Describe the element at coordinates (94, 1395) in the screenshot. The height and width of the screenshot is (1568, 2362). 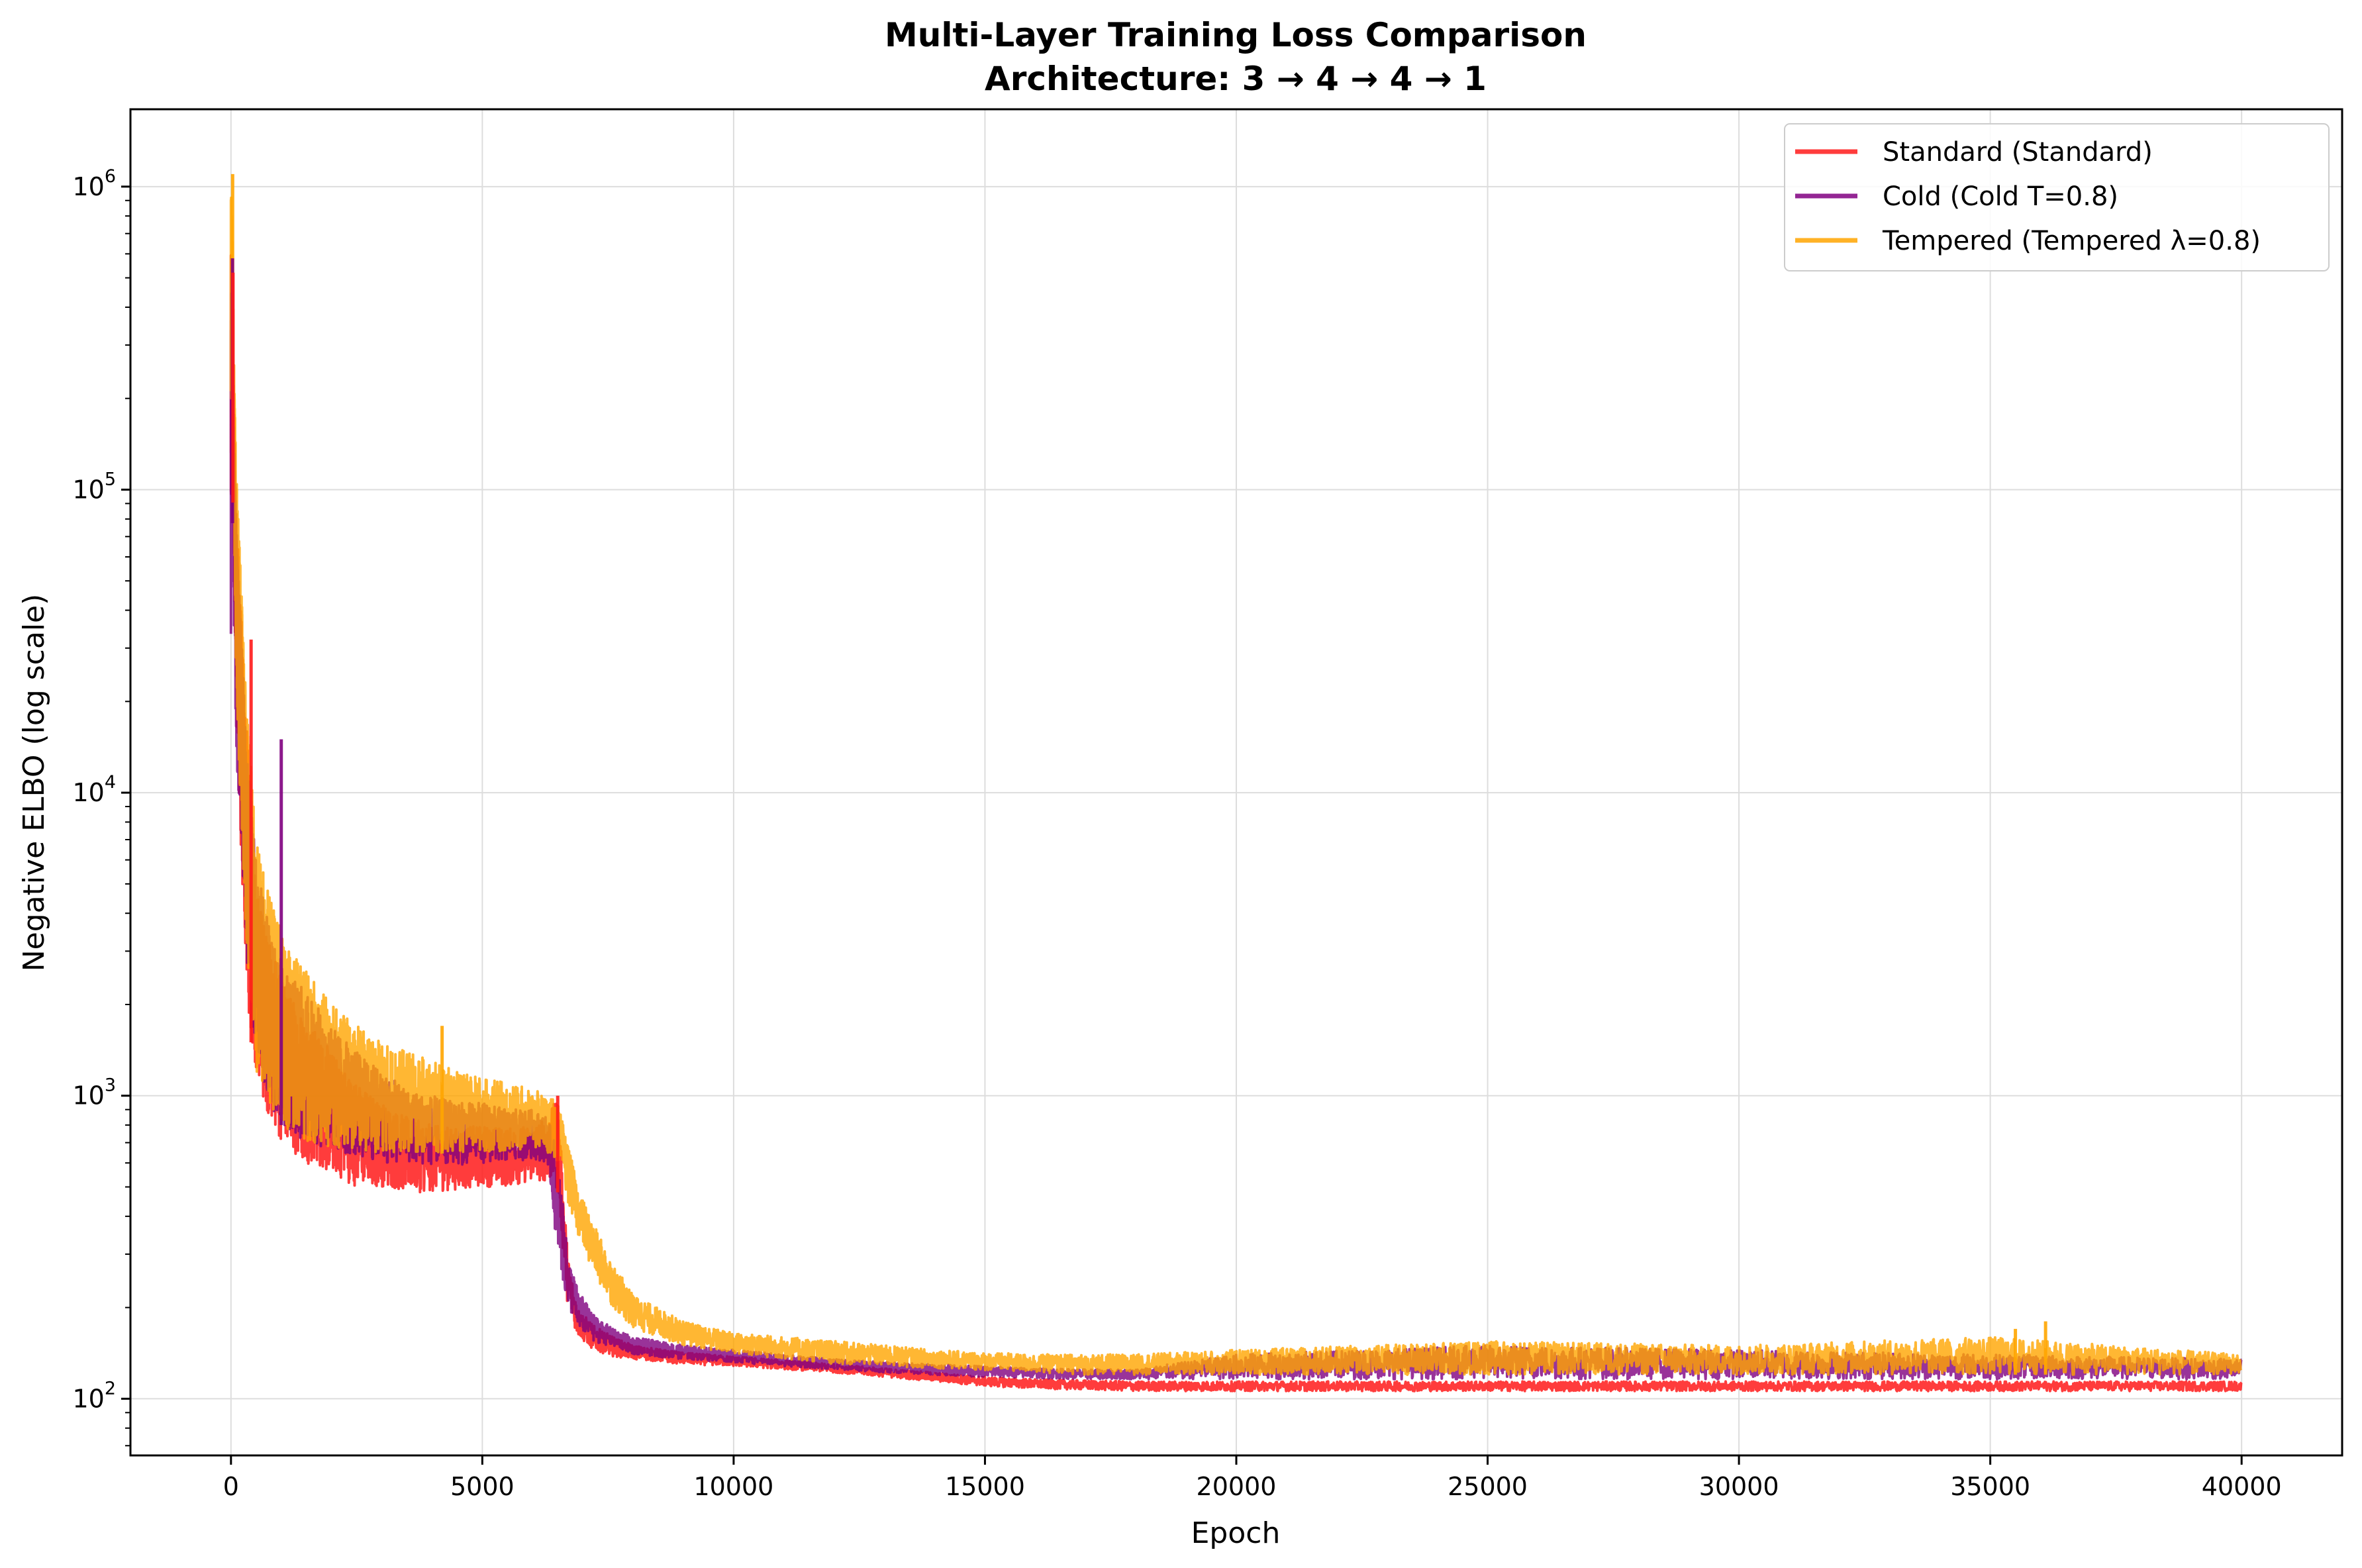
I see `y-tick-label: 10²` at that location.